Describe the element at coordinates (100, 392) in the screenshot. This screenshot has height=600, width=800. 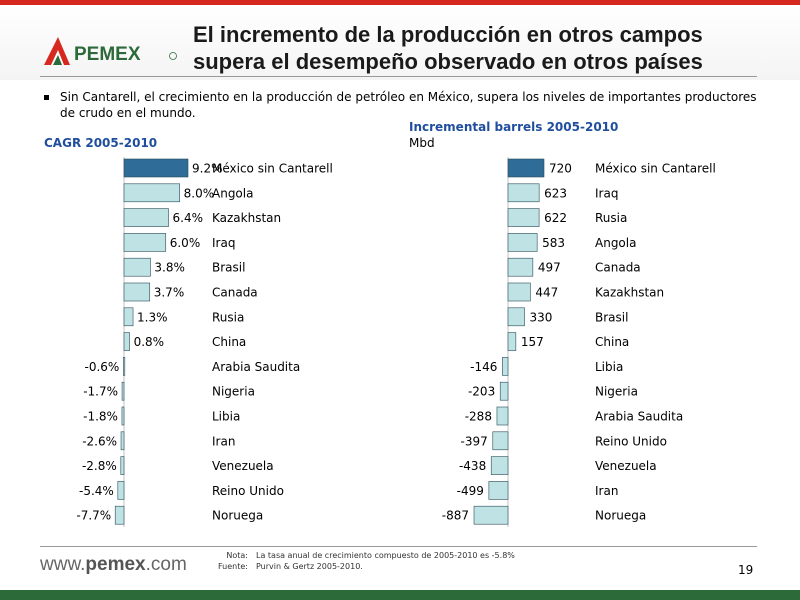
I see `cagr-value-label: -1.7%` at that location.